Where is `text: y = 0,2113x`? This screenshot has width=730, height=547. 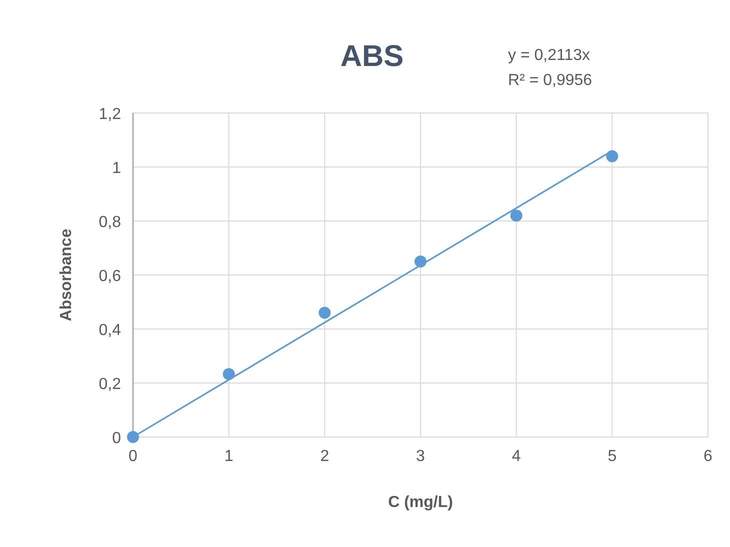 text: y = 0,2113x is located at coordinates (549, 55).